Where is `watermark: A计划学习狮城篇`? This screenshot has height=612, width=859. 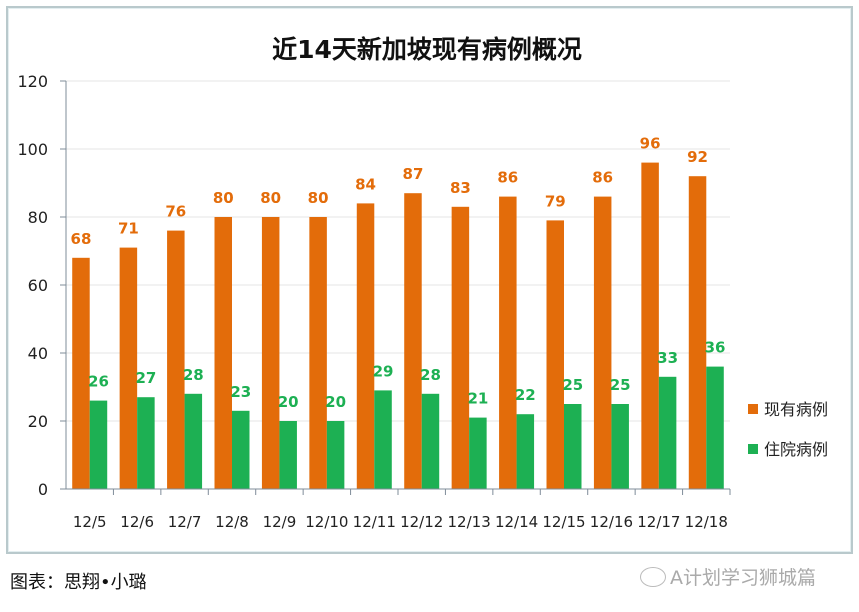
watermark: A计划学习狮城篇 is located at coordinates (728, 576).